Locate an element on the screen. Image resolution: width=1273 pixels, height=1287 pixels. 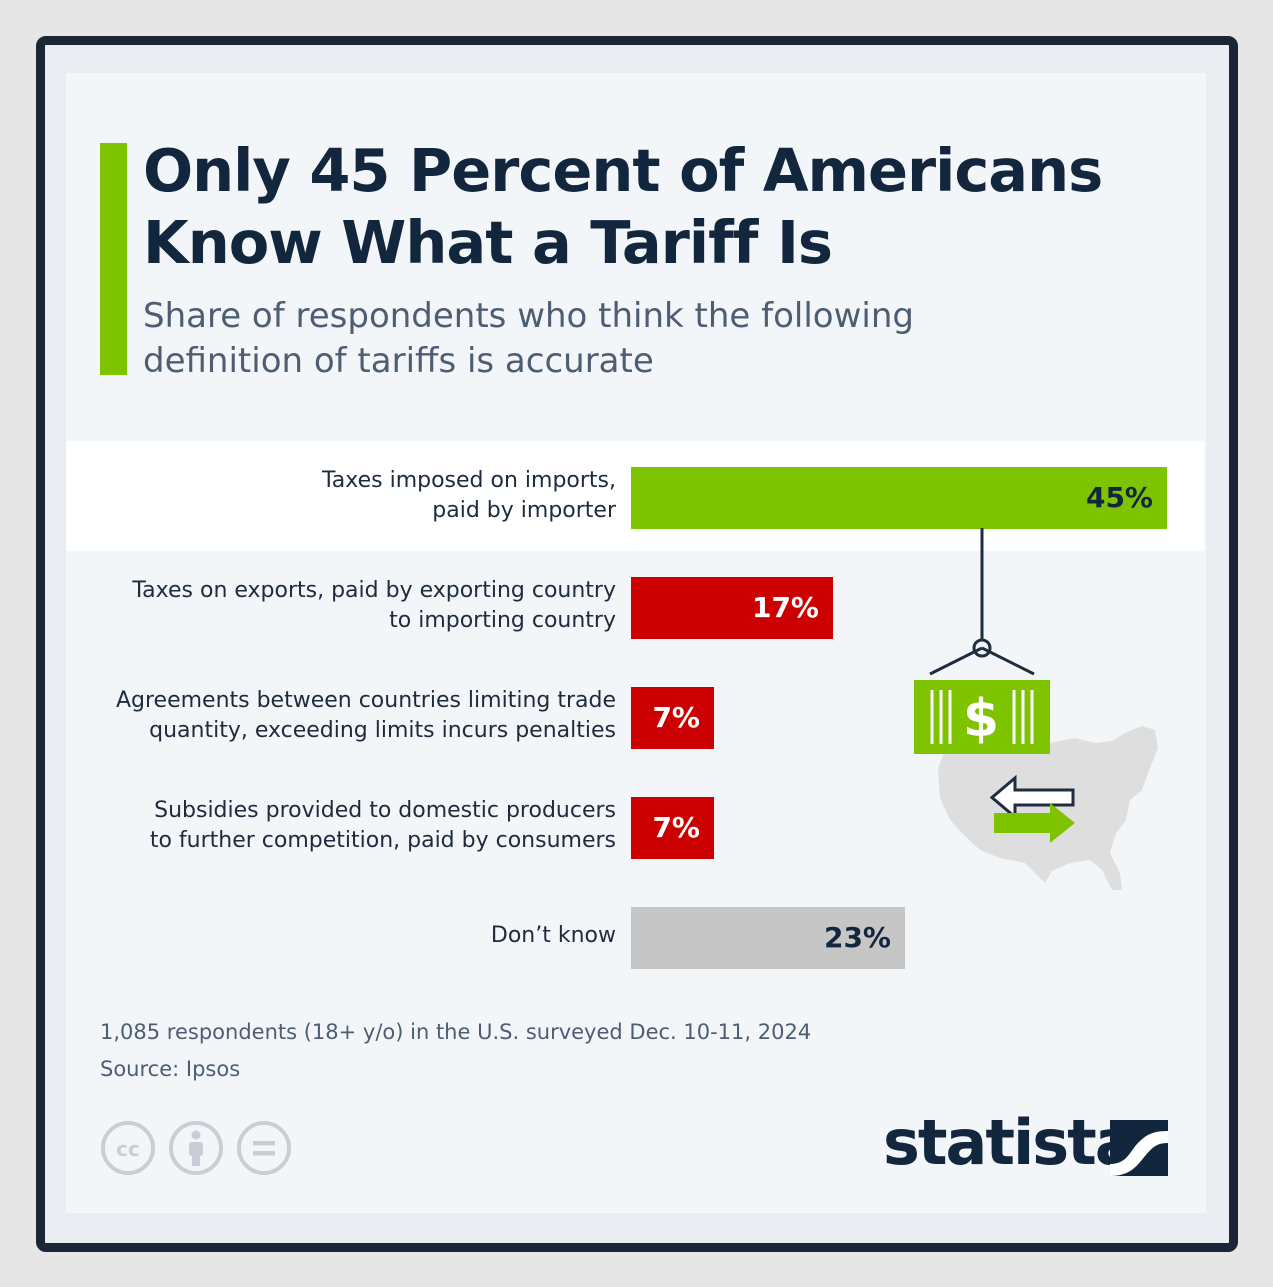
category-label-line: to importing country is located at coordinates (502, 620).